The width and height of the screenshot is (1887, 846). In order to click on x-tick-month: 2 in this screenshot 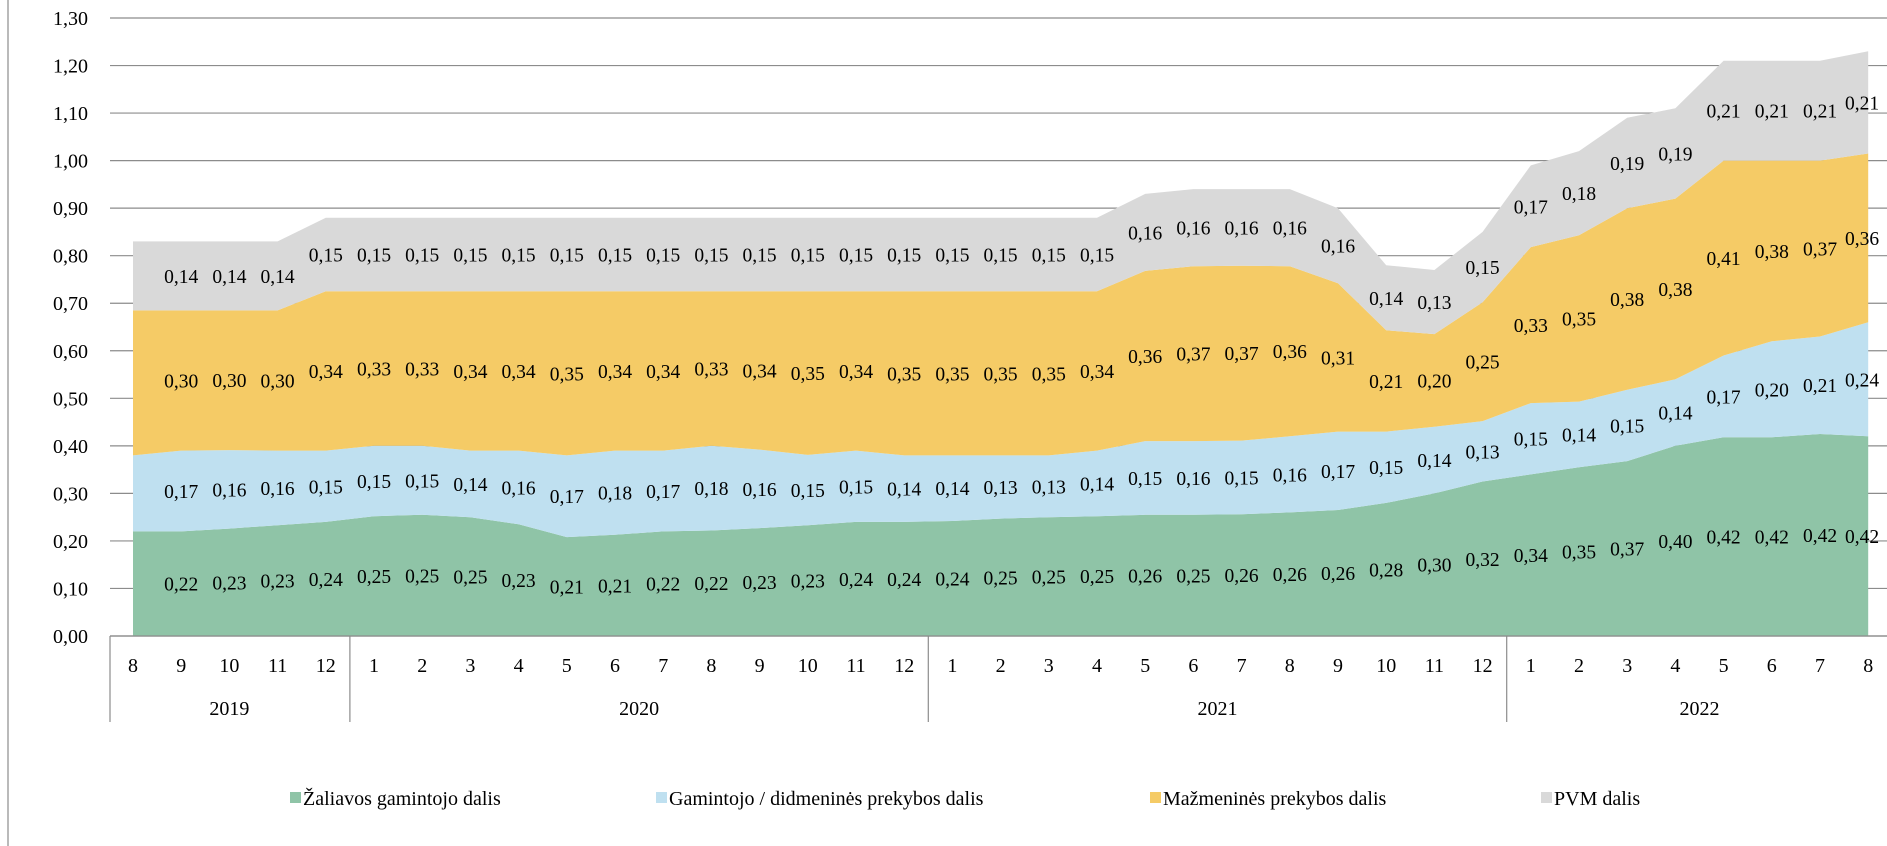, I will do `click(1579, 666)`.